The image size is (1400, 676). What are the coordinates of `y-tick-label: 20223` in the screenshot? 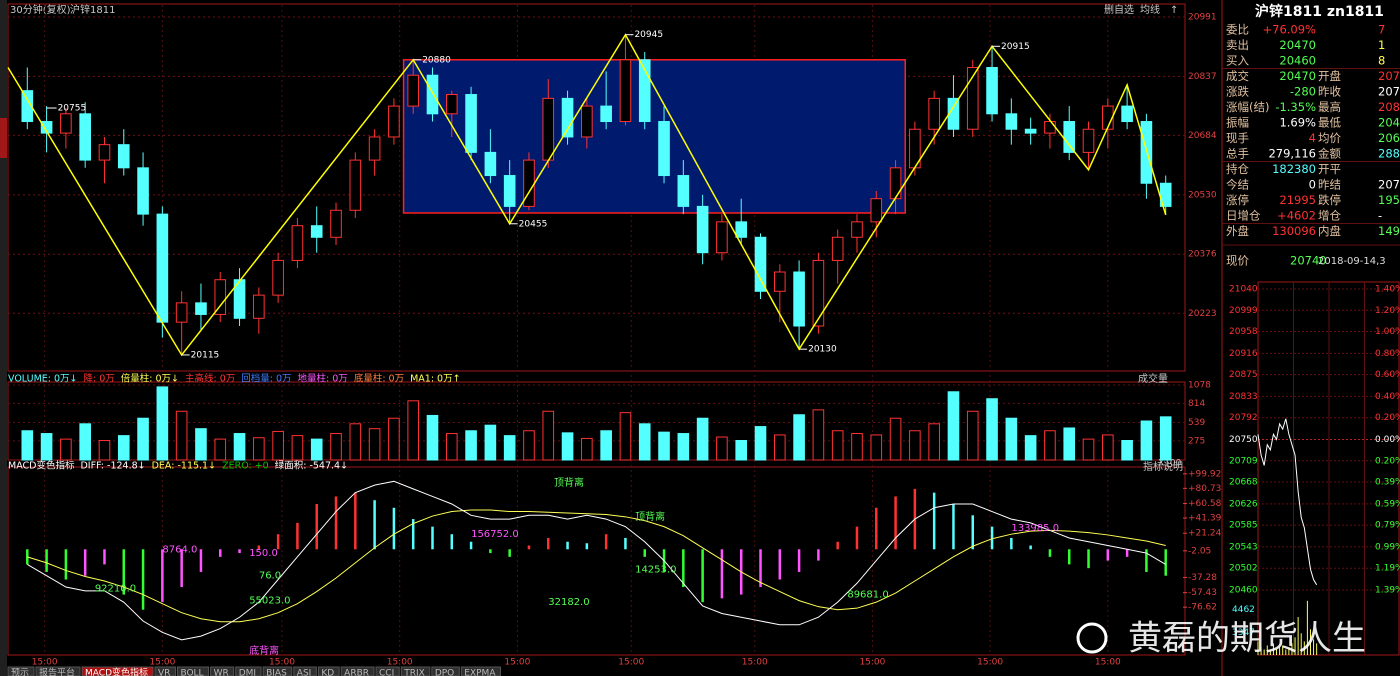 It's located at (1202, 314).